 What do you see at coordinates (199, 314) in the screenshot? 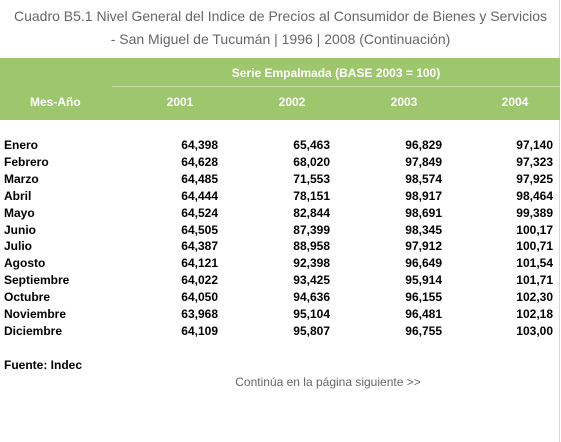
I see `cell-value: 63,968` at bounding box center [199, 314].